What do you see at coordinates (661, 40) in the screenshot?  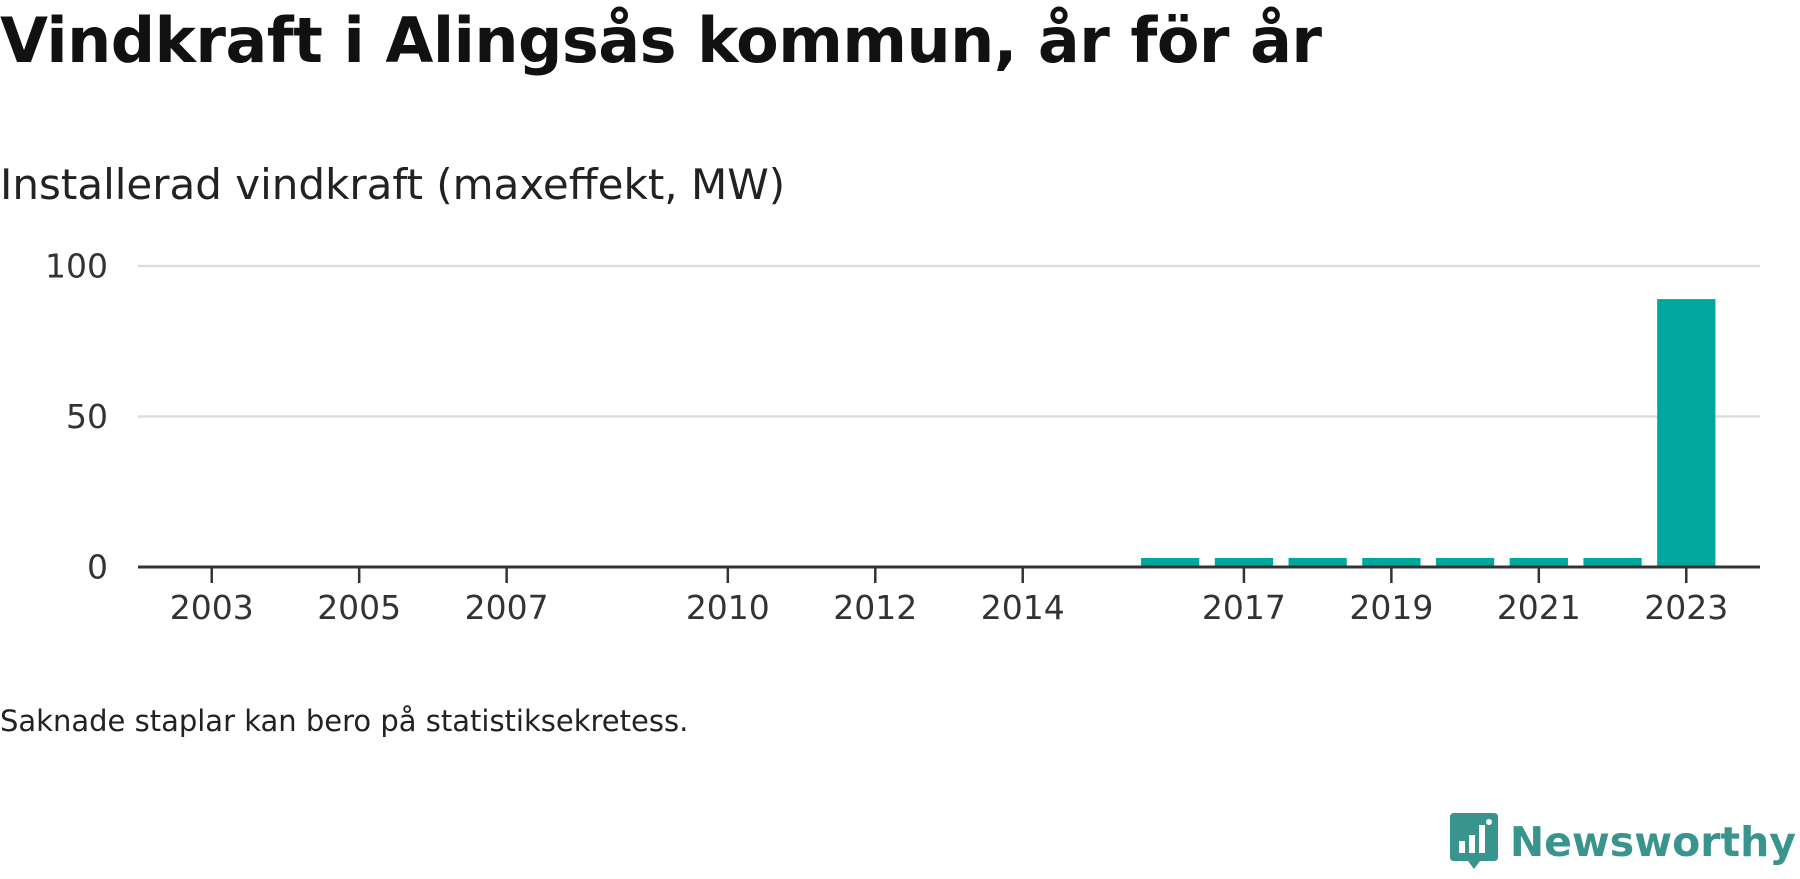 I see `chart-title: Vindkraft i Alingsås kommun, år för år` at bounding box center [661, 40].